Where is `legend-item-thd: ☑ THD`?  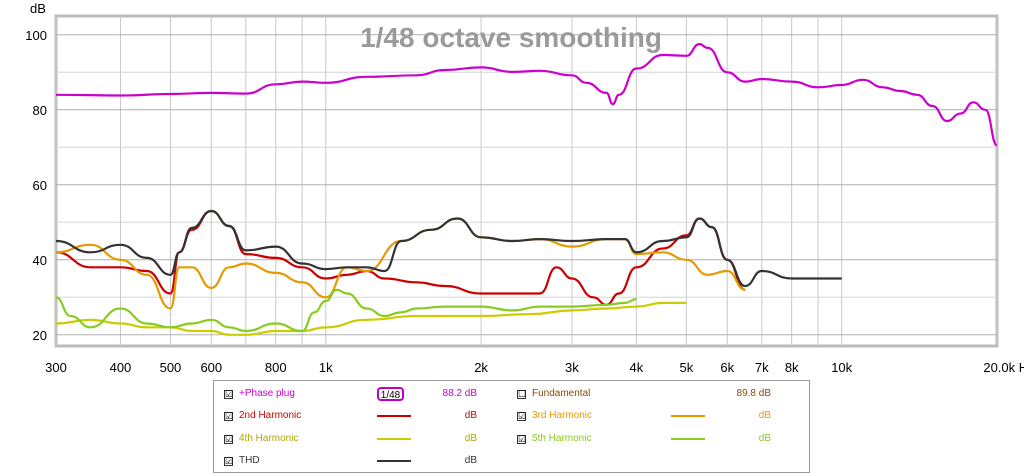 legend-item-thd: ☑ THD is located at coordinates (242, 461).